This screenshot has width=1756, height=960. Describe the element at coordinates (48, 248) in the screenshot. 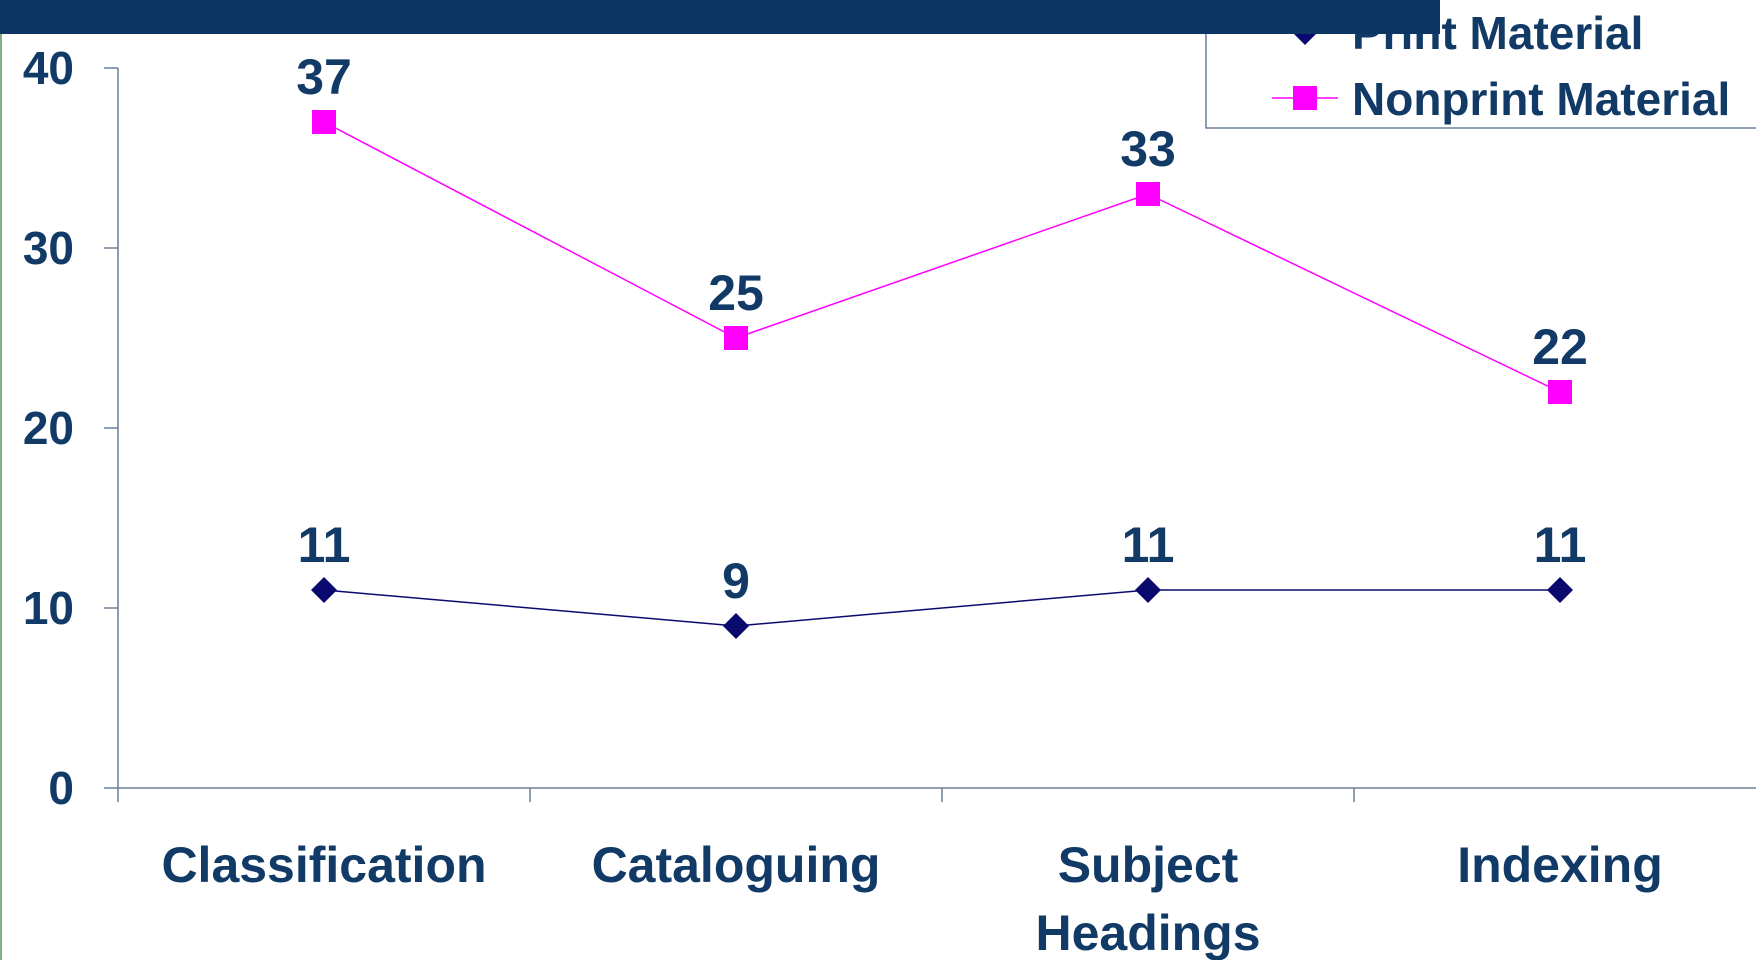

I see `y-tick-label: 30` at that location.